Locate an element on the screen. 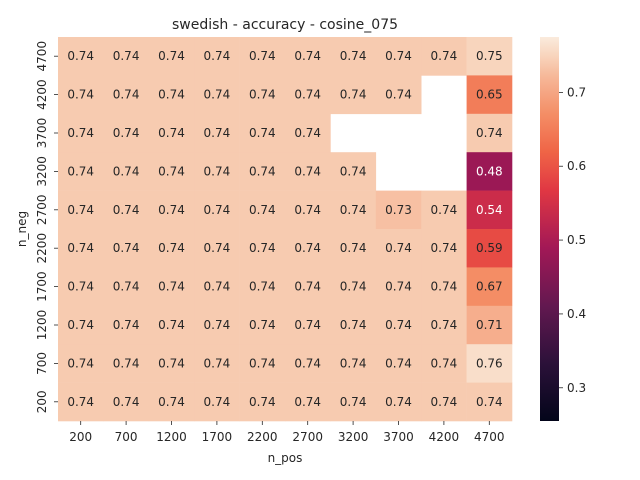  y-tick-label: 700 is located at coordinates (42, 363).